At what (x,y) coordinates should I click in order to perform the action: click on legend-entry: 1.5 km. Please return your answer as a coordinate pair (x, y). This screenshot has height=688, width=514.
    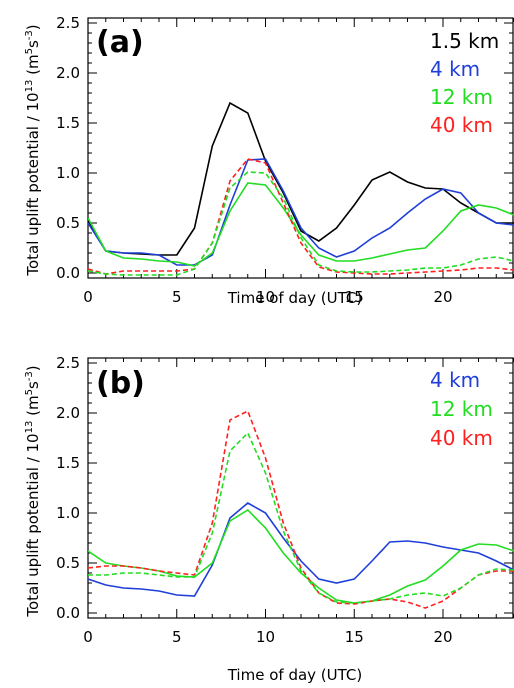
    Looking at the image, I should click on (464, 41).